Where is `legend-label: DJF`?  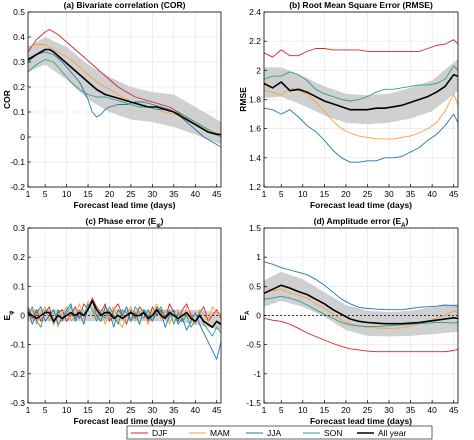
legend-label: DJF is located at coordinates (160, 433).